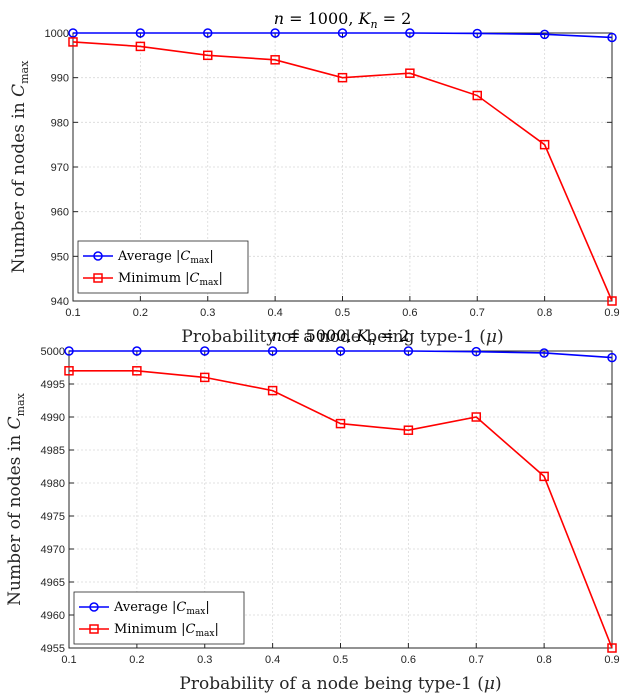 Image resolution: width=623 pixels, height=696 pixels. I want to click on y-tick-label: 950, so click(60, 257).